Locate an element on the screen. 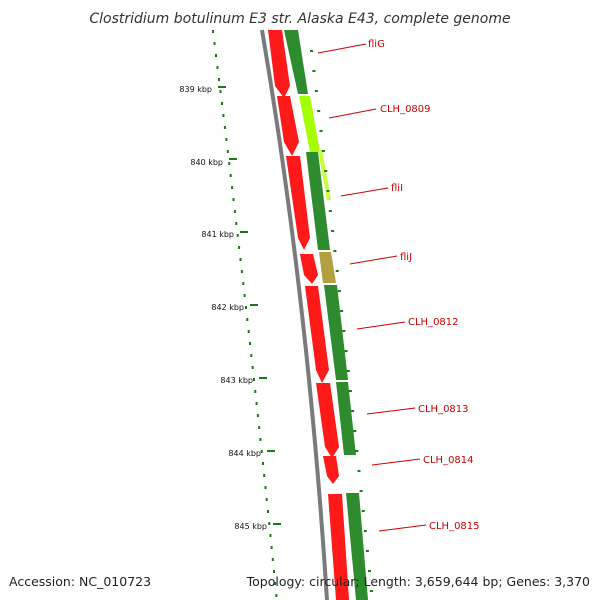 The image size is (600, 600). cds-fliI is located at coordinates (298, 203).